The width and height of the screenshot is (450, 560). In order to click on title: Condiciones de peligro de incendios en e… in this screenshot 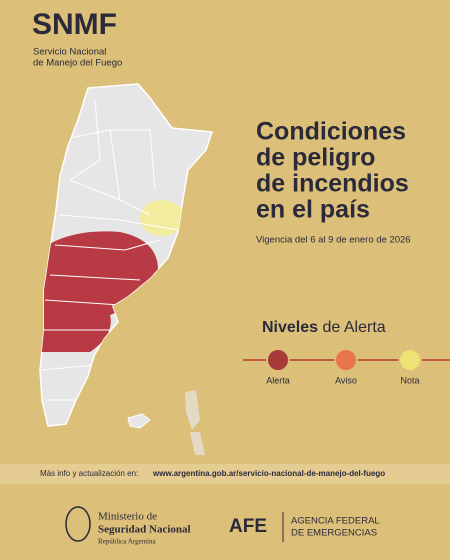, I will do `click(332, 171)`.